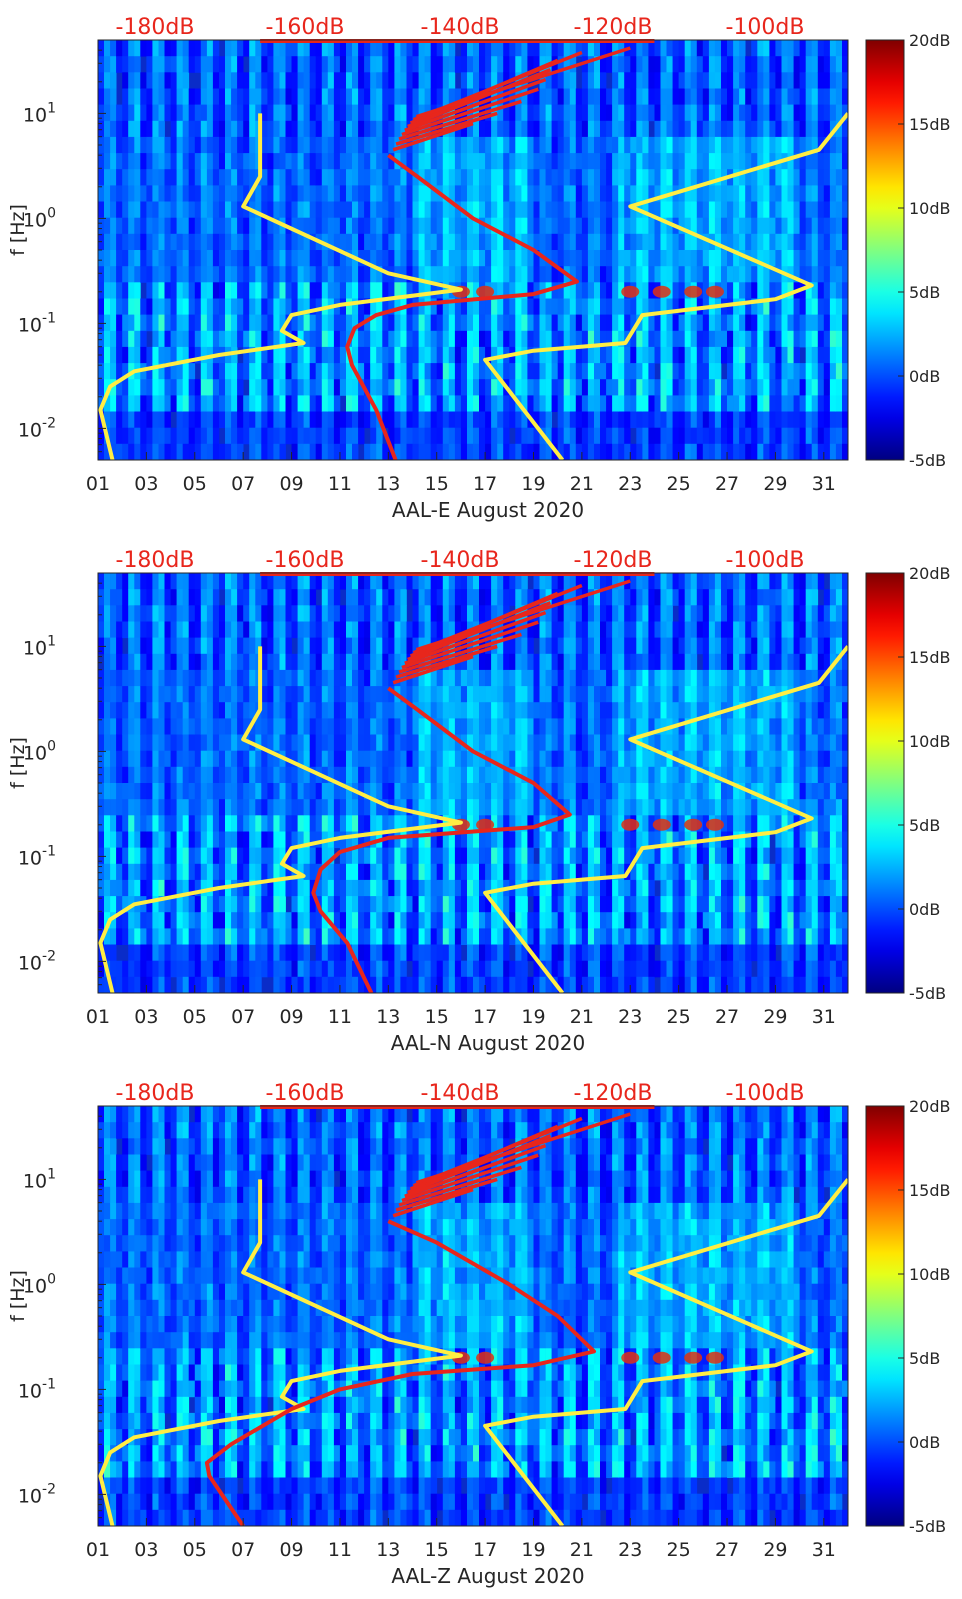 Image resolution: width=962 pixels, height=1599 pixels. Describe the element at coordinates (487, 1576) in the screenshot. I see `x-axis-label: AAL-Z August 2020` at that location.